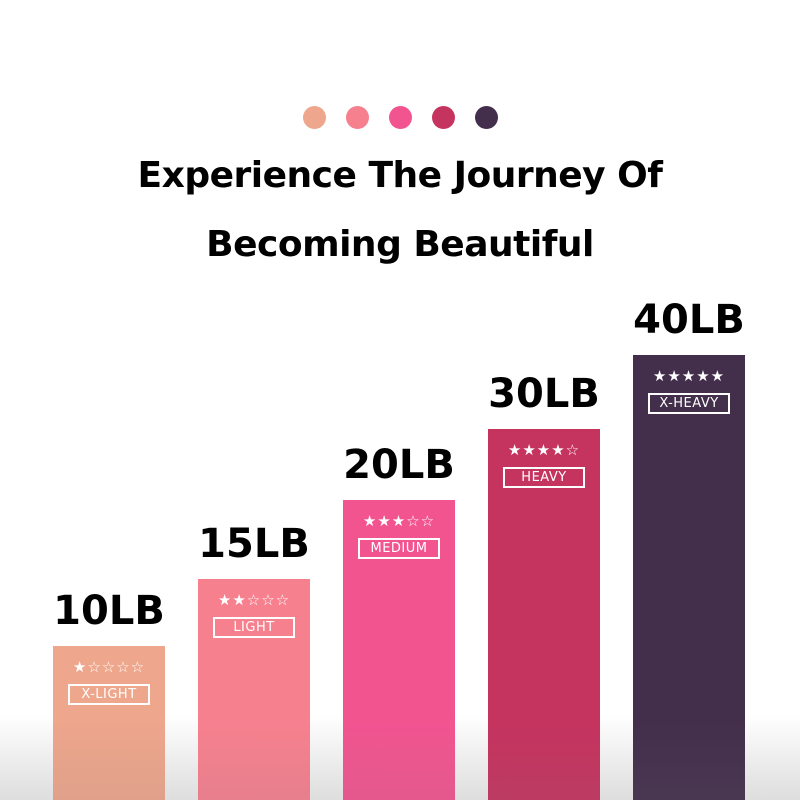 The width and height of the screenshot is (800, 800). Describe the element at coordinates (689, 376) in the screenshot. I see `star-rating: ★★★★★` at that location.